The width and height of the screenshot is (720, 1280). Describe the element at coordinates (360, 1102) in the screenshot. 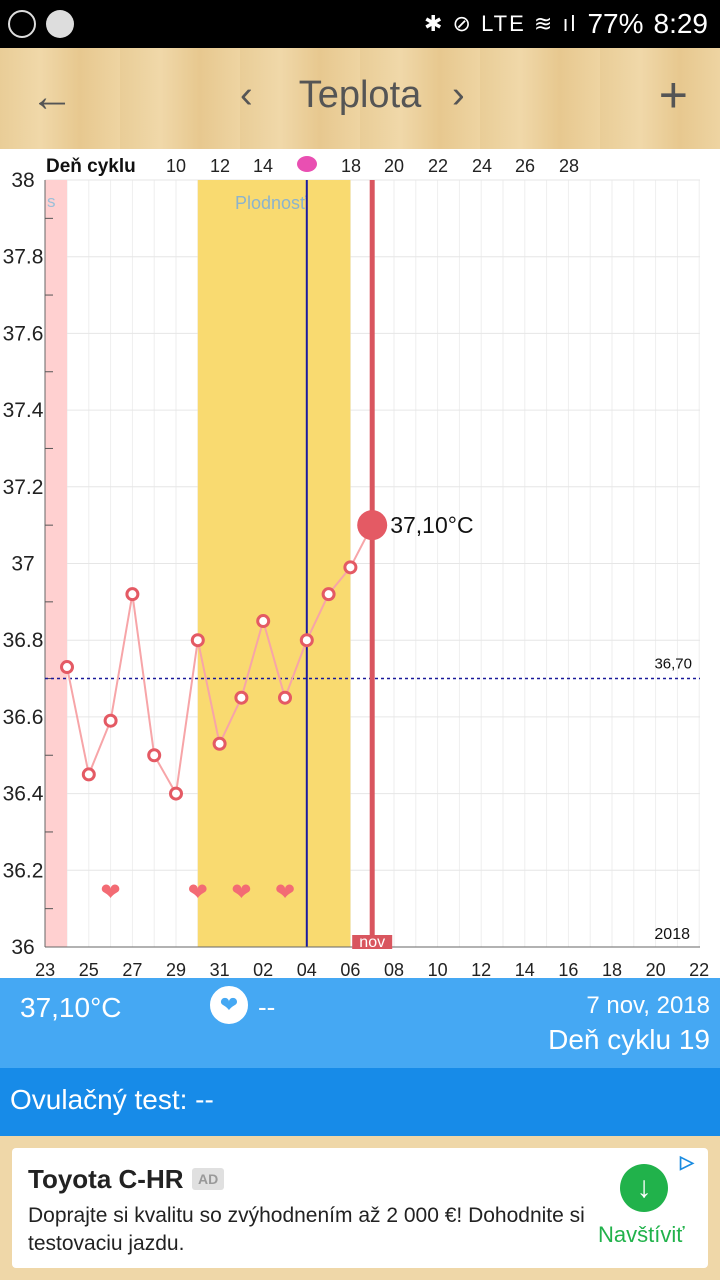

I see `ovulation-test-row: Ovulačný test: --` at that location.